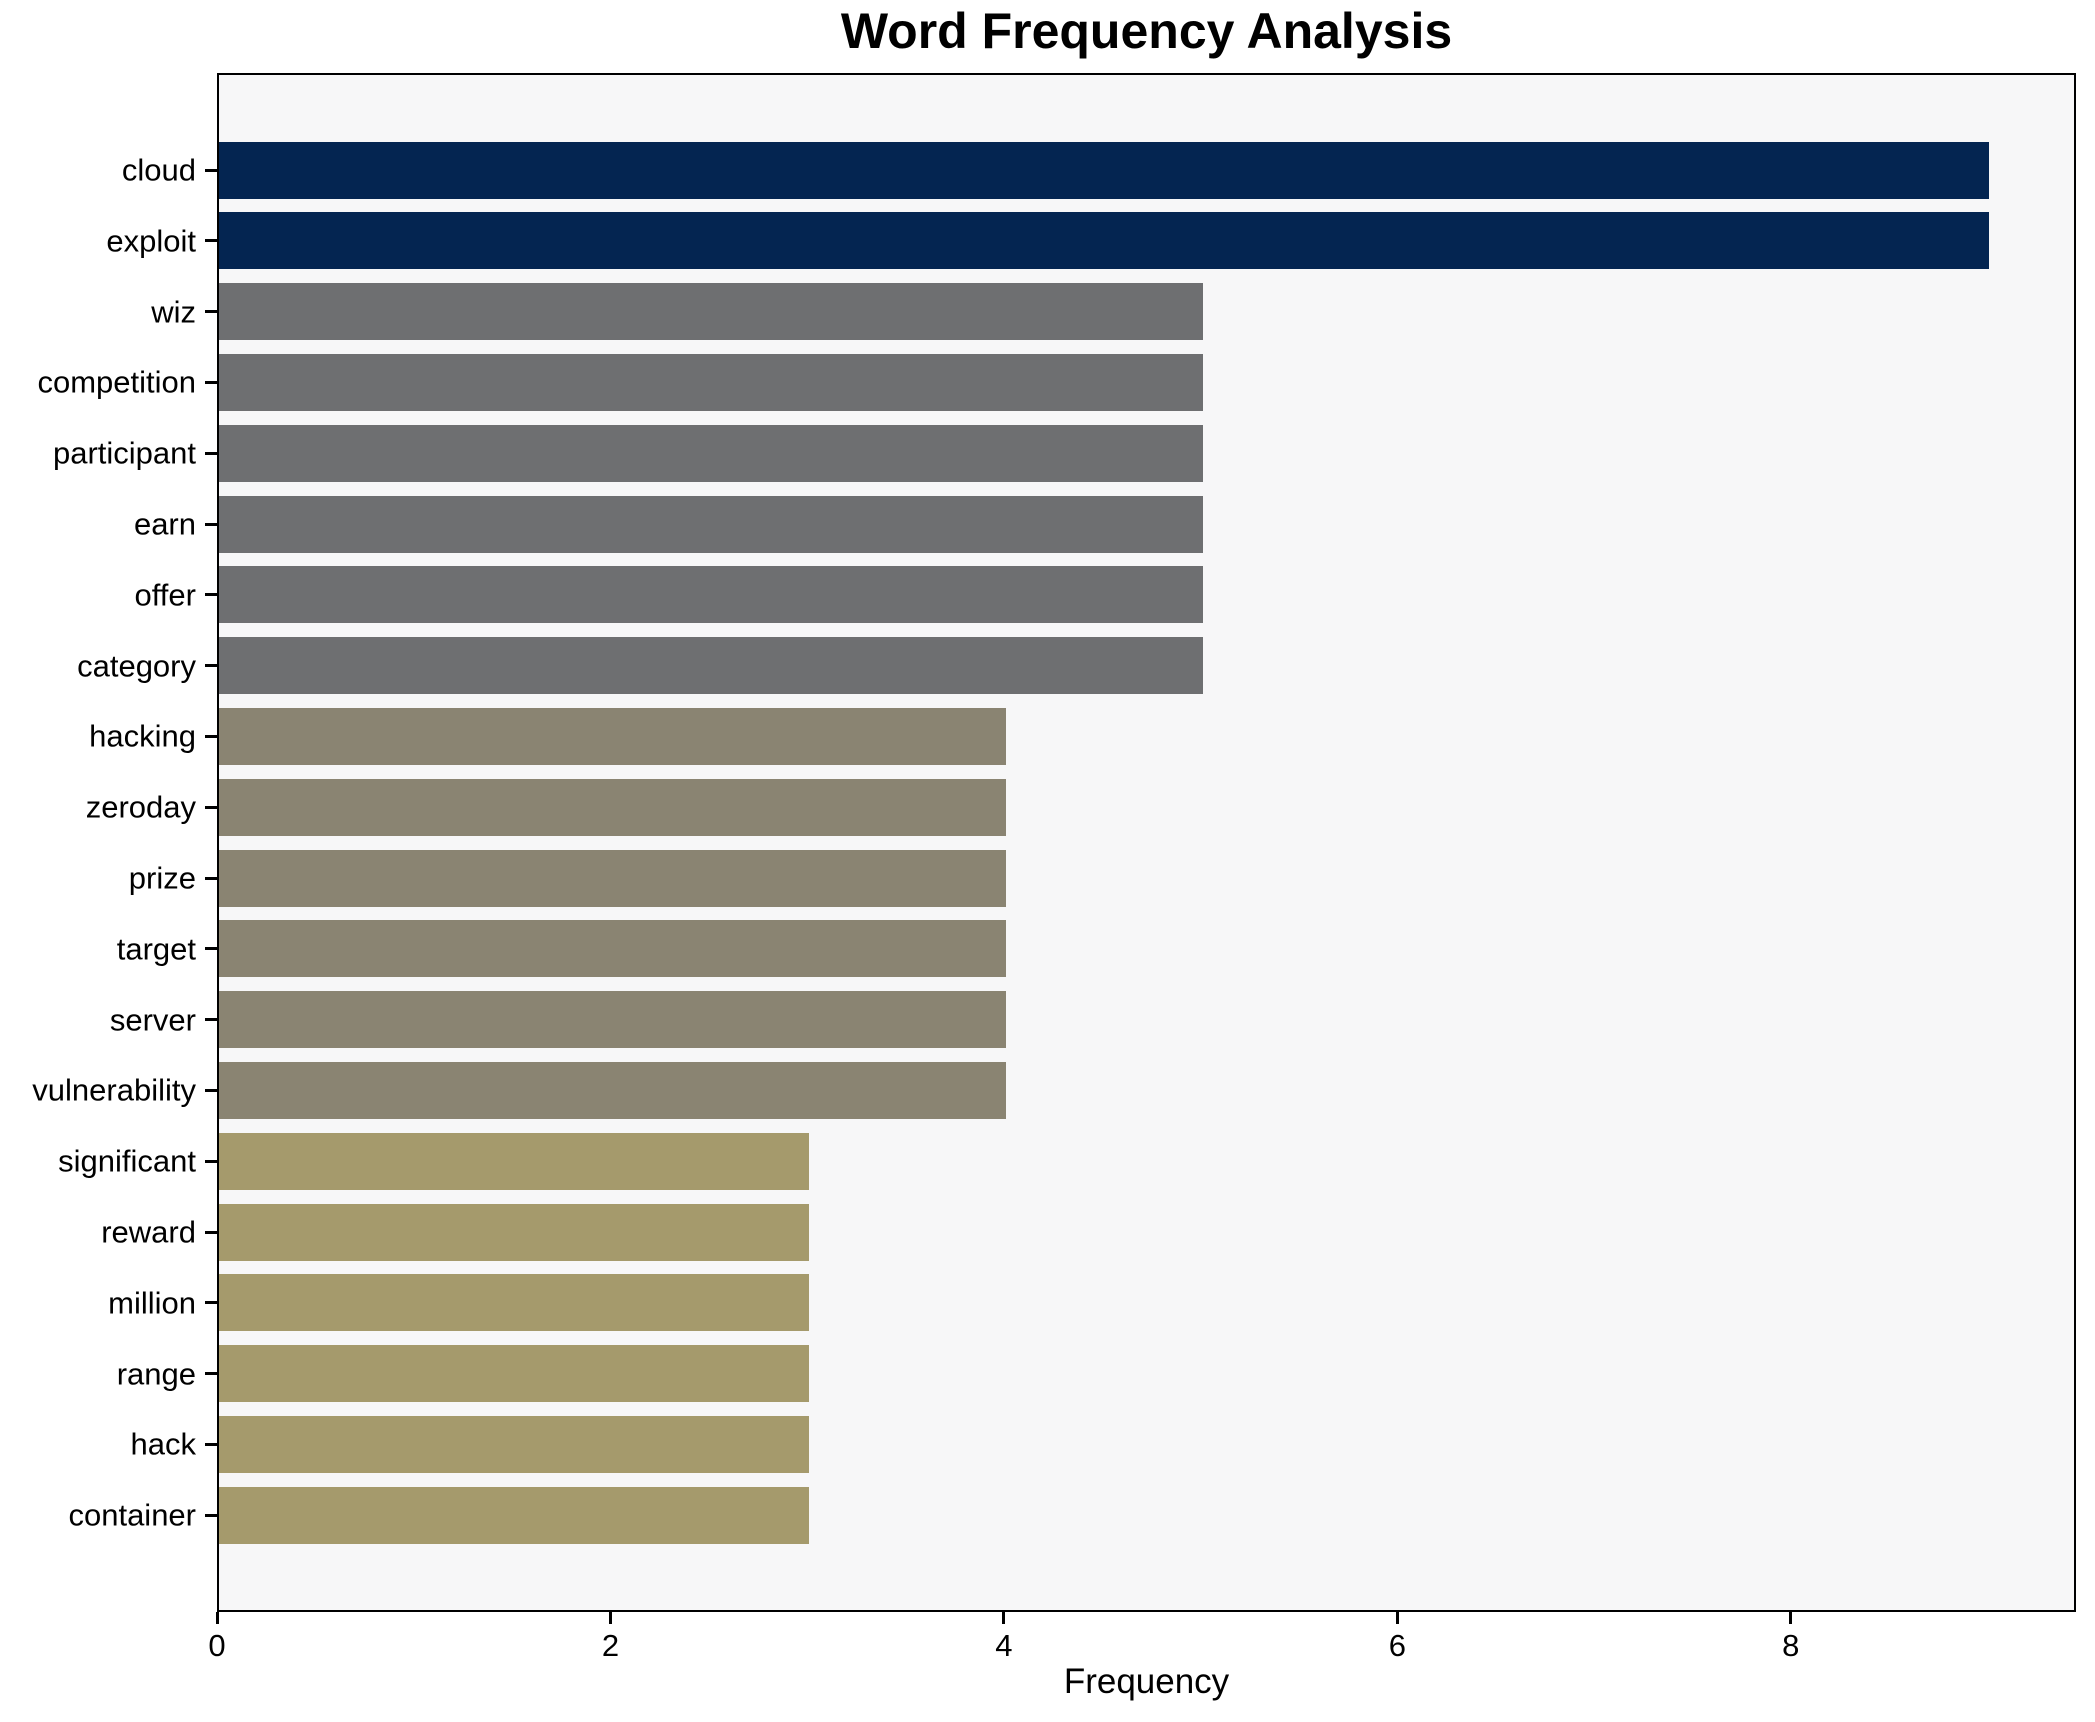  I want to click on bar-hacking, so click(612, 736).